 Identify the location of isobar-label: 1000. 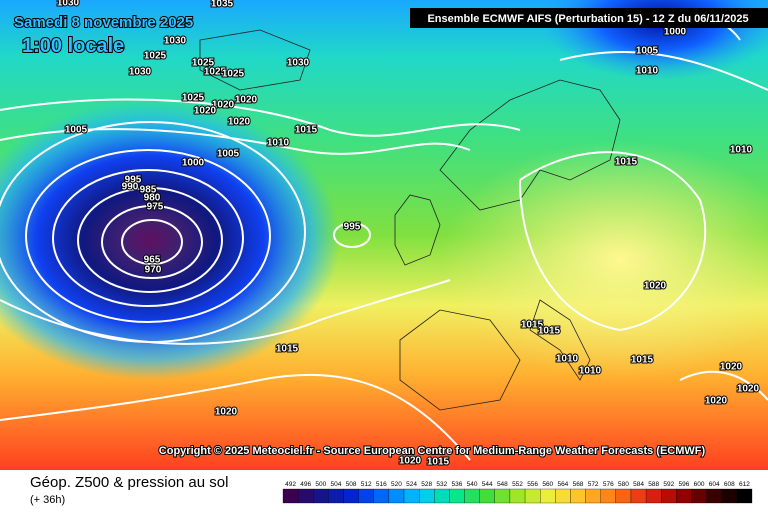
(675, 32).